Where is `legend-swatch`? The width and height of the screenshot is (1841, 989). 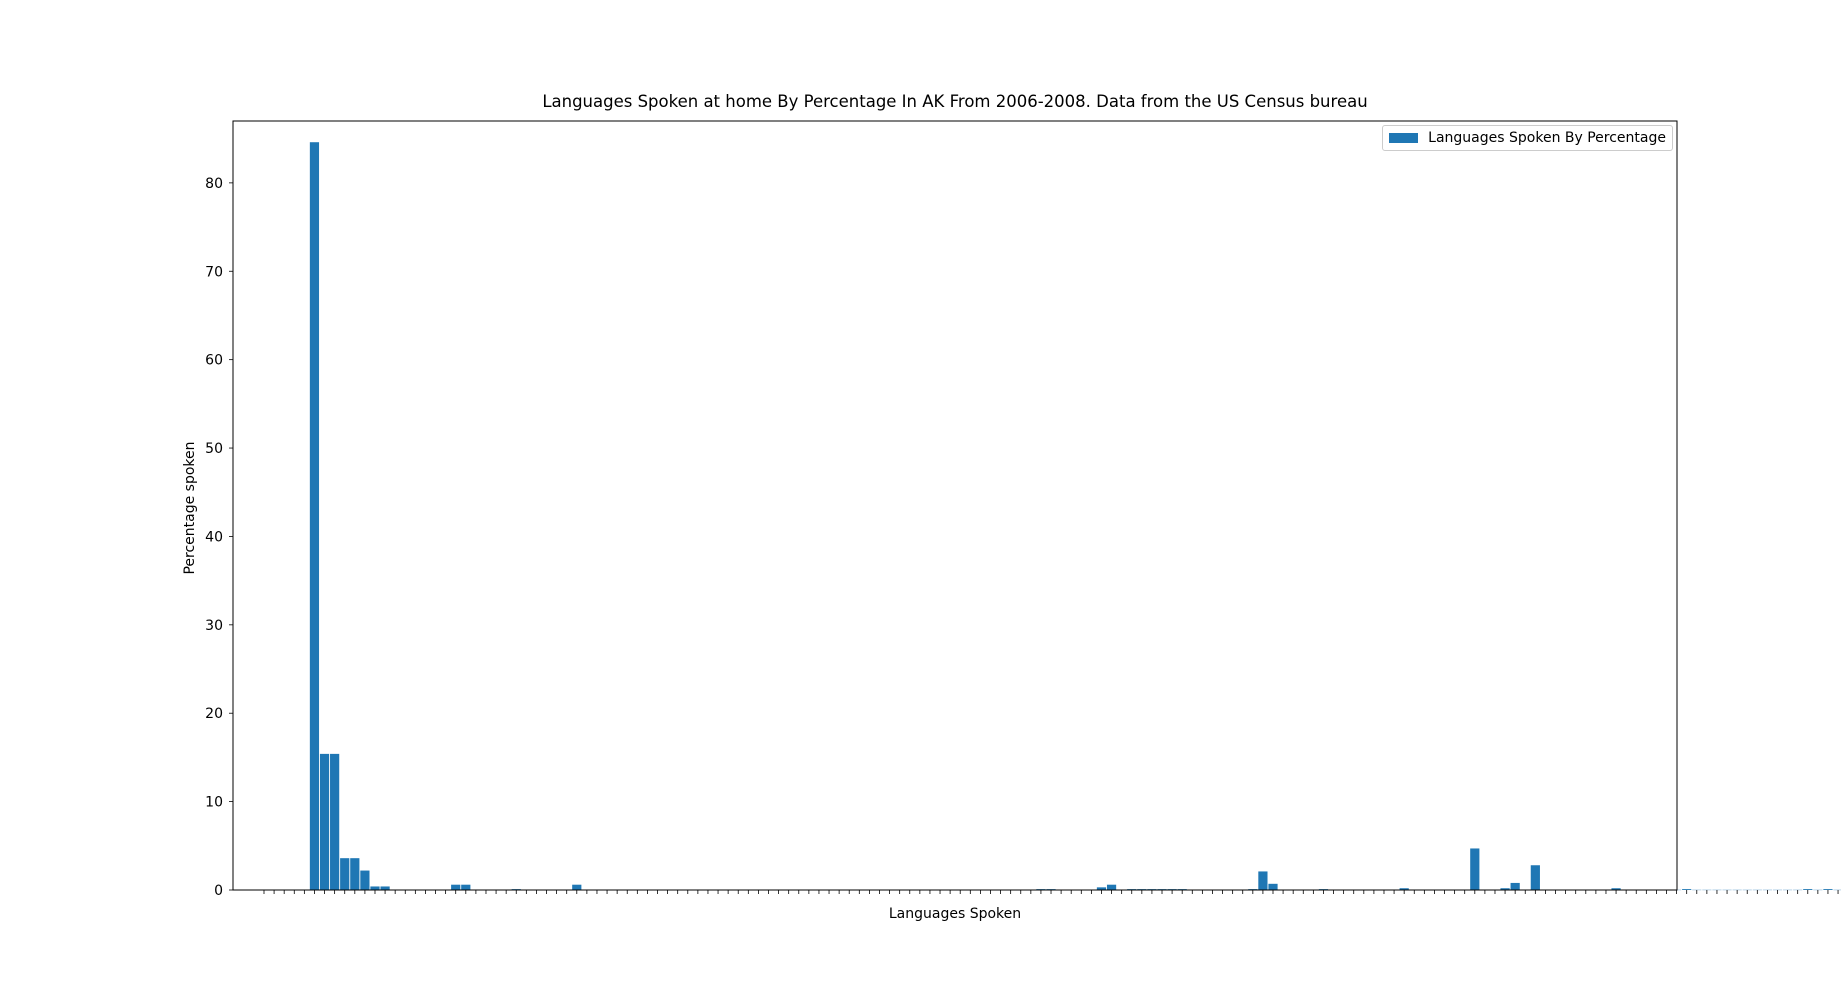 legend-swatch is located at coordinates (1404, 138).